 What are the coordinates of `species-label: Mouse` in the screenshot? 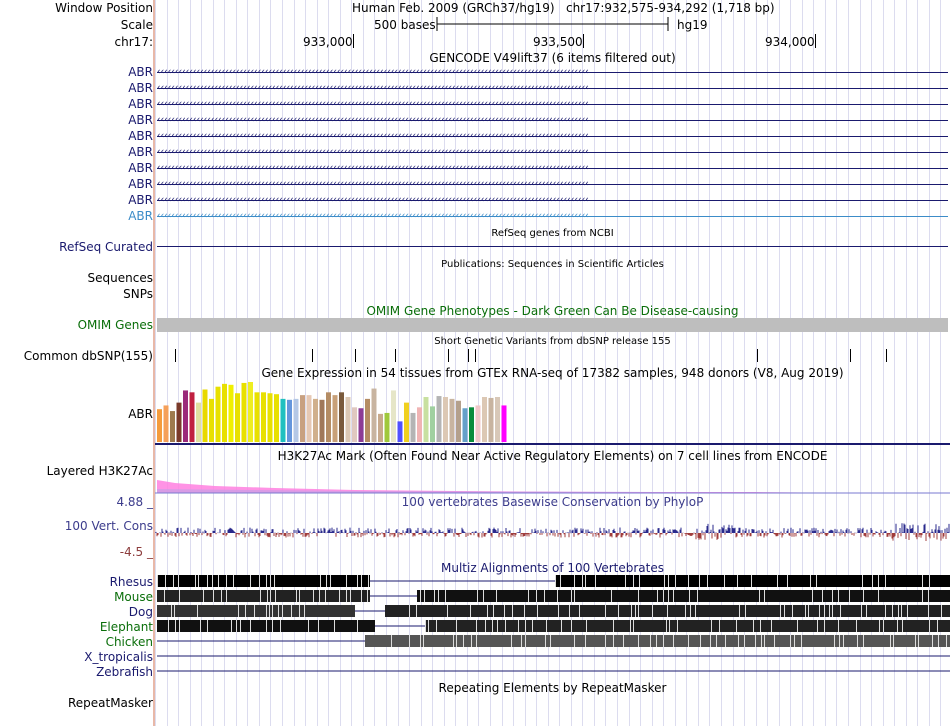 It's located at (133, 597).